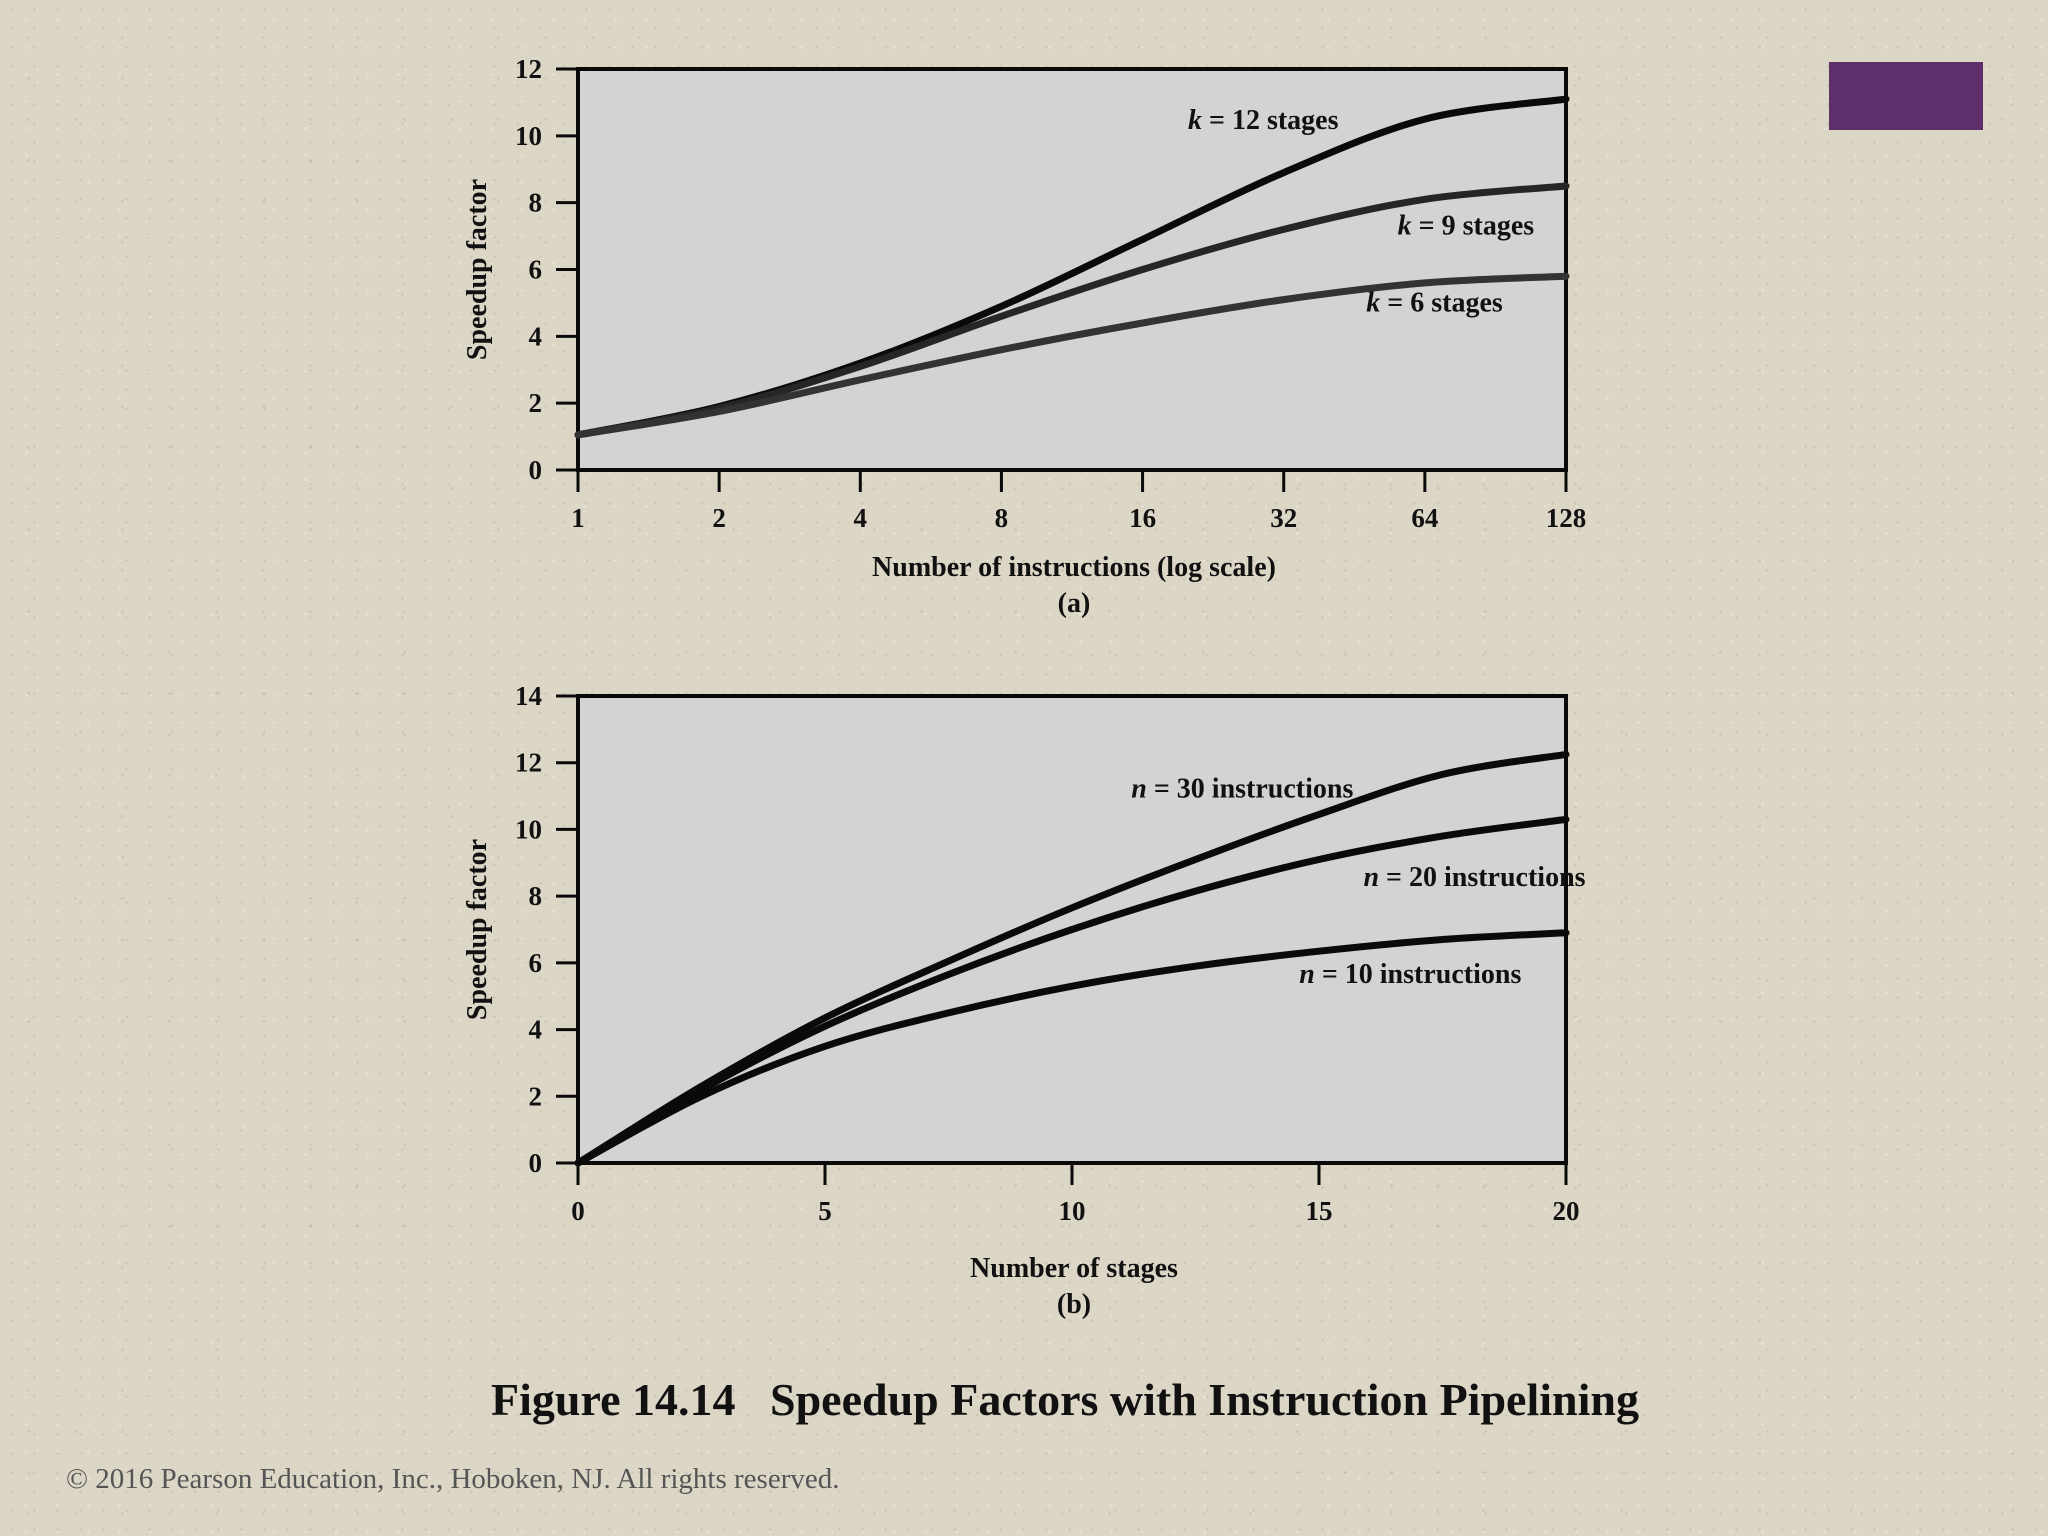 The height and width of the screenshot is (1536, 2048). I want to click on series-label: k = 6 stages, so click(1434, 302).